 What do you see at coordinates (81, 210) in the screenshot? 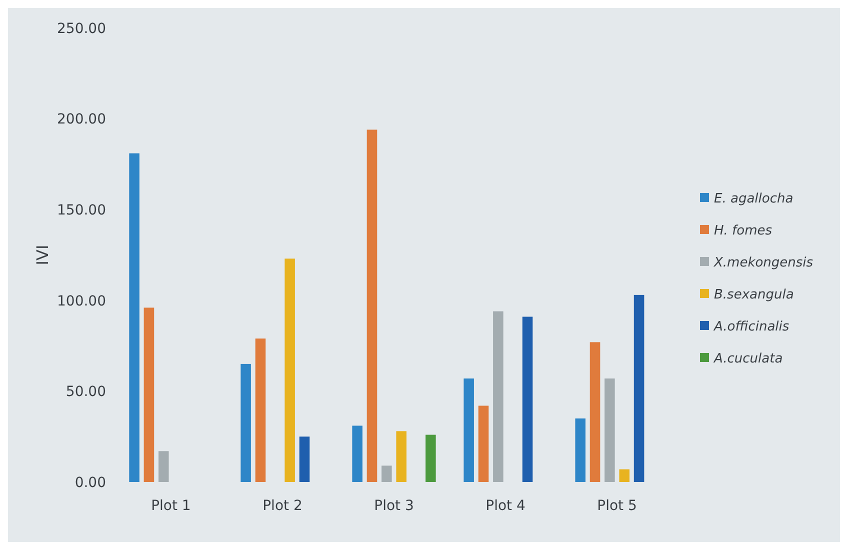
I see `y-tick-label: 150.00` at bounding box center [81, 210].